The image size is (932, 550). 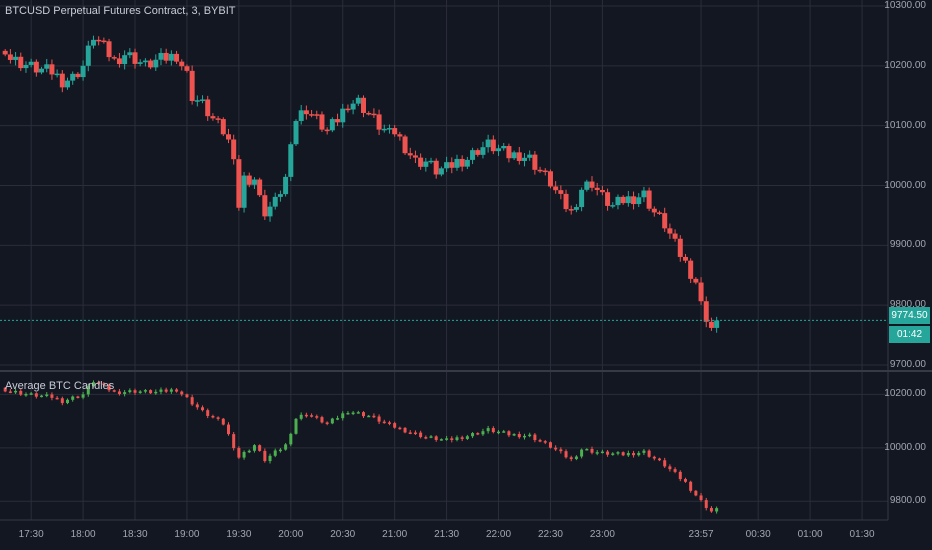 I want to click on time-tick-label: 00:30, so click(x=758, y=534).